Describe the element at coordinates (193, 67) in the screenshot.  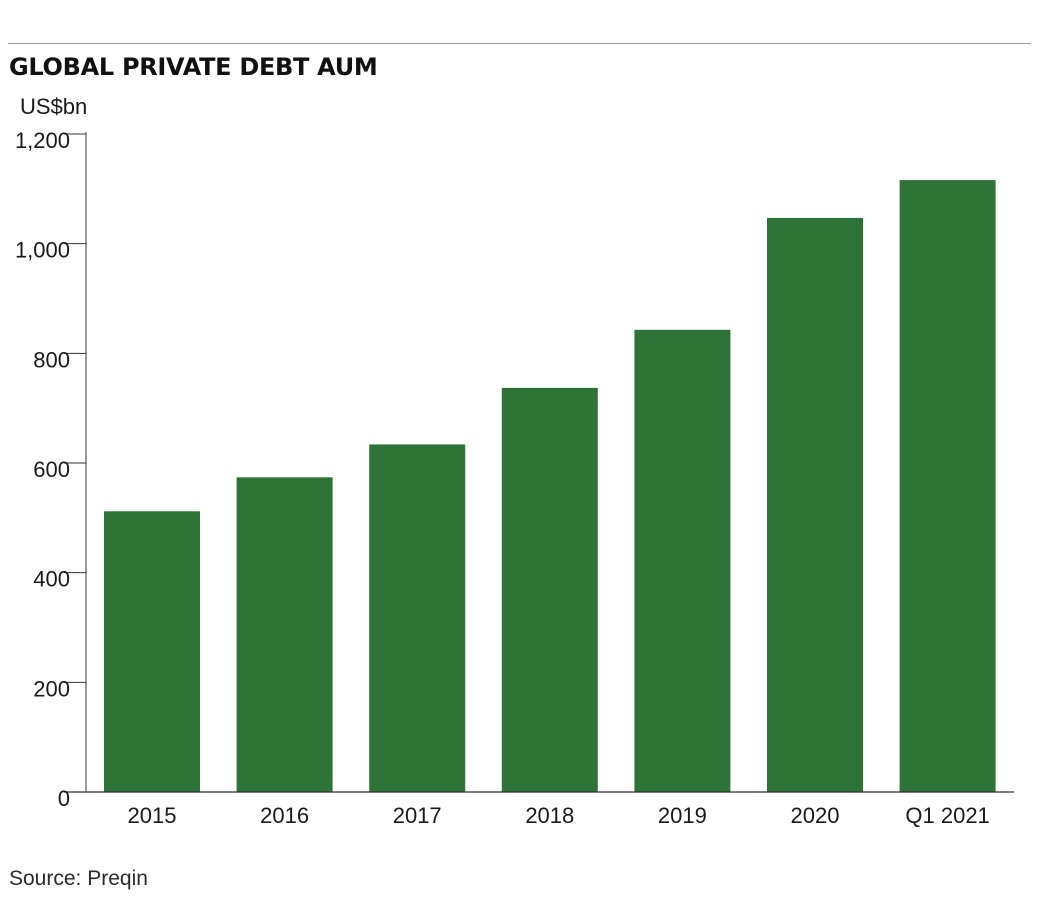
I see `chart-title: GLOBAL PRIVATE DEBT AUM` at that location.